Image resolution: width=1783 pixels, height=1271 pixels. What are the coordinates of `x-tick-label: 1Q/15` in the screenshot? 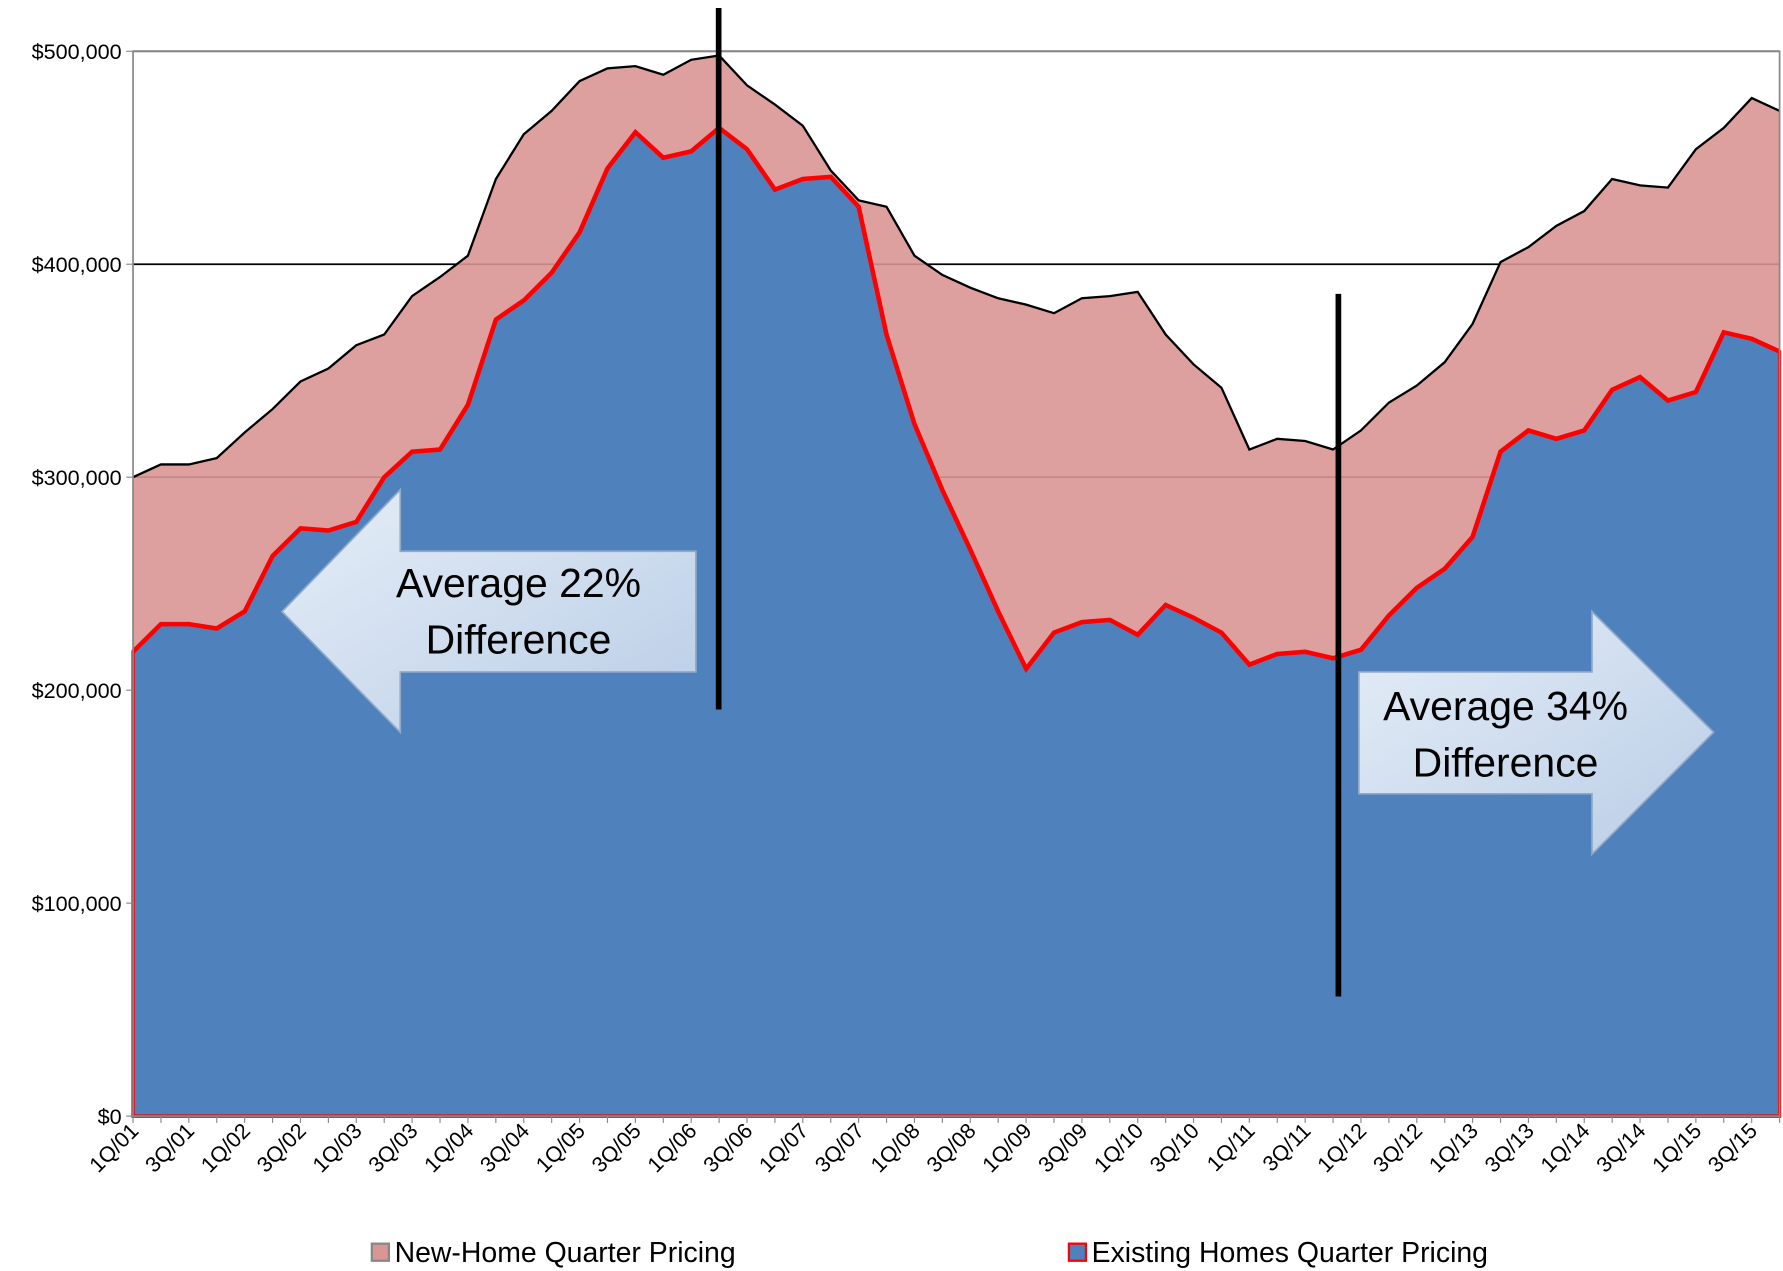 It's located at (1676, 1147).